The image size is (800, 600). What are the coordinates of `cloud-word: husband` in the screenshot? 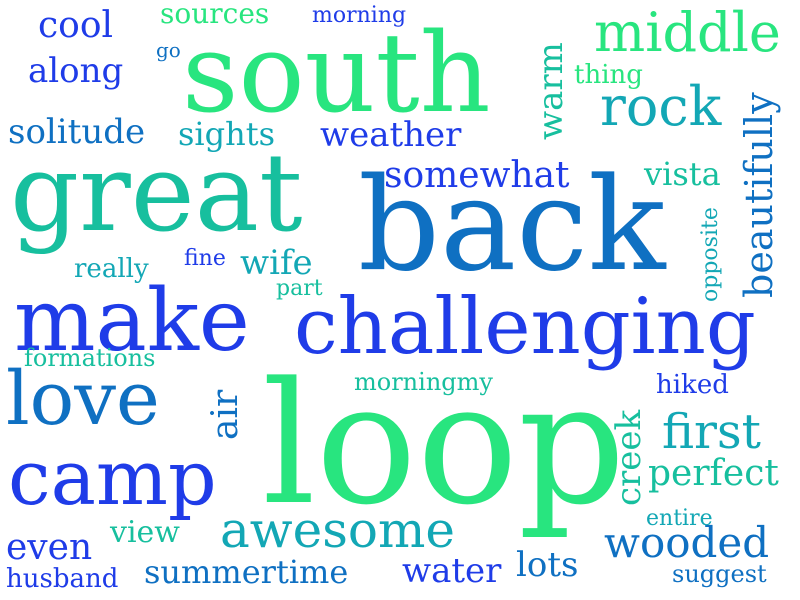 It's located at (62, 579).